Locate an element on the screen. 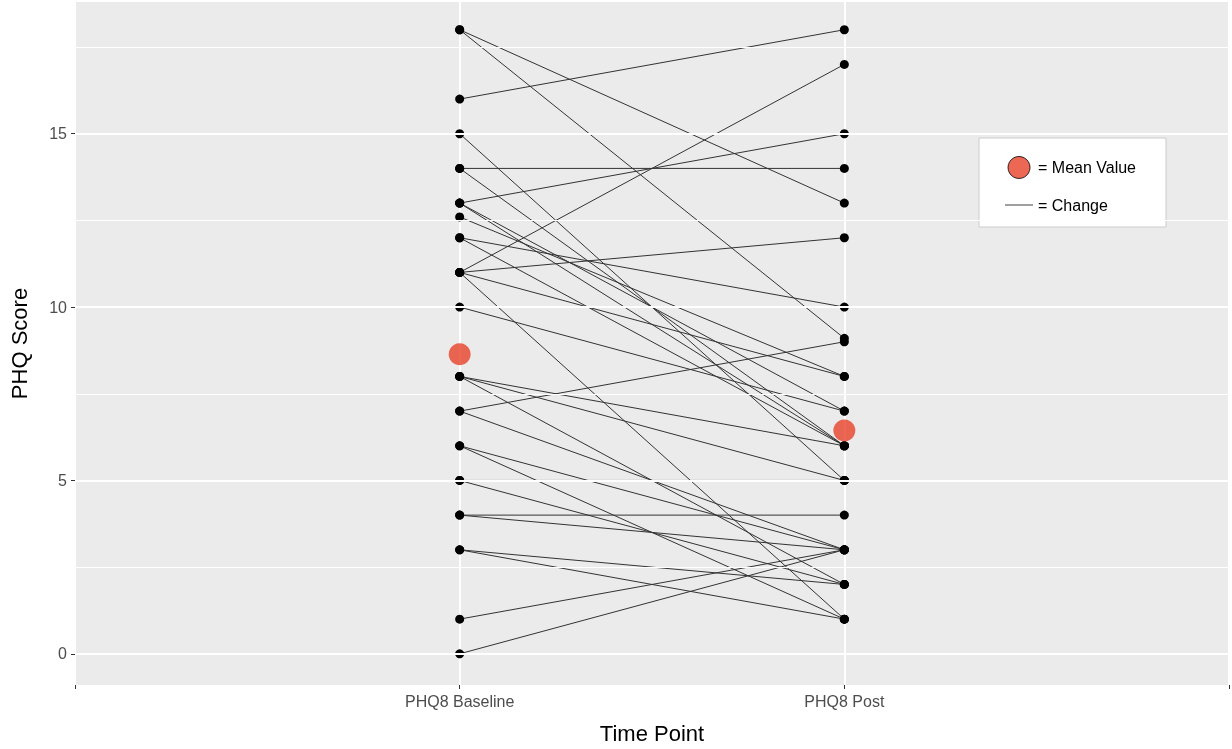  legend-label: = Change is located at coordinates (1073, 205).